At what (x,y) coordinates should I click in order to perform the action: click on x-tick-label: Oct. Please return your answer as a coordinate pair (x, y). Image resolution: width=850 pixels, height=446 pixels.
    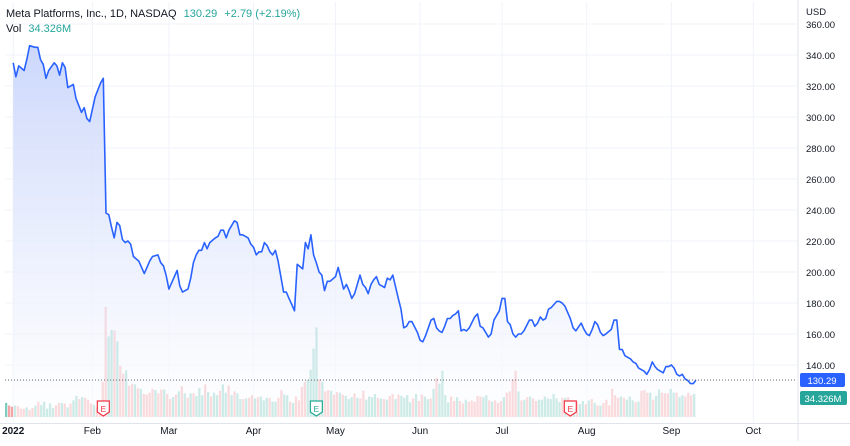
    Looking at the image, I should click on (754, 431).